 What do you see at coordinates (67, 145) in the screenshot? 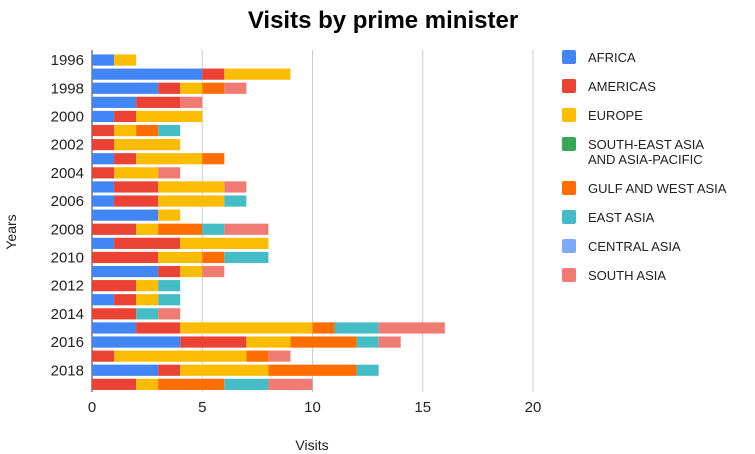
I see `y-tick-label: 2002` at bounding box center [67, 145].